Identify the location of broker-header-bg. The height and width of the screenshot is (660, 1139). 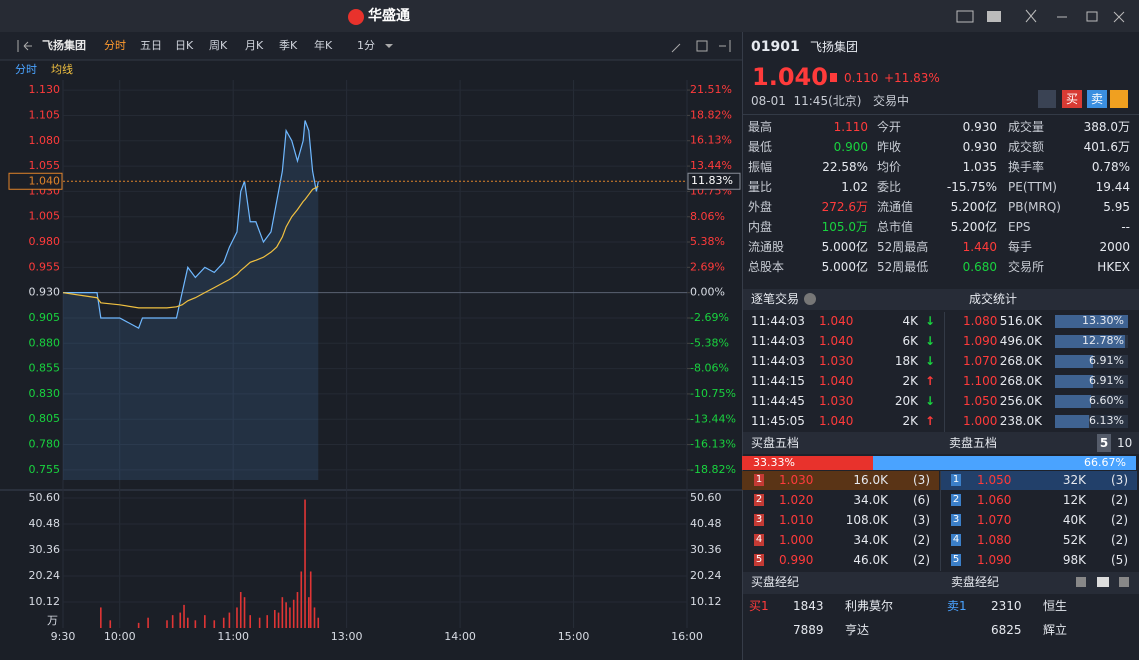
(941, 583).